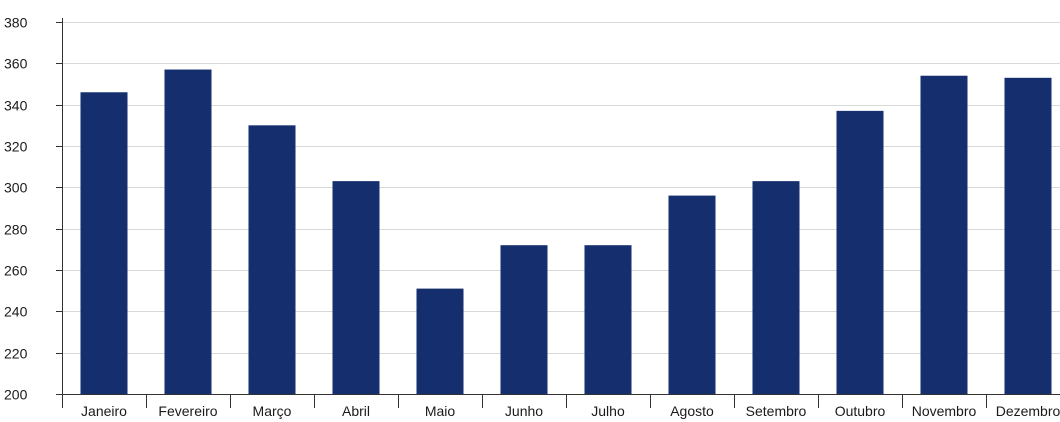 The width and height of the screenshot is (1060, 422). What do you see at coordinates (16, 188) in the screenshot?
I see `y-tick-label: 300` at bounding box center [16, 188].